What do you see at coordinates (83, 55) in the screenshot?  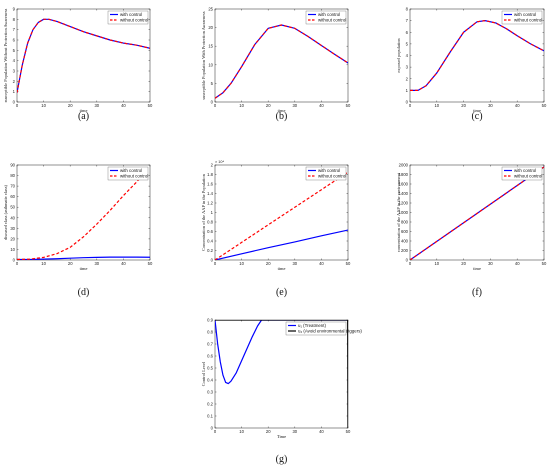 I see `plot-frame-a` at bounding box center [83, 55].